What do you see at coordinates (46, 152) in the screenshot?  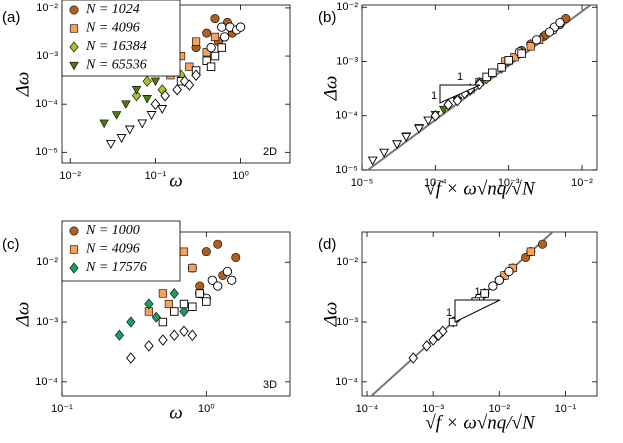 I see `y-tick-label: 10⁻⁵` at bounding box center [46, 152].